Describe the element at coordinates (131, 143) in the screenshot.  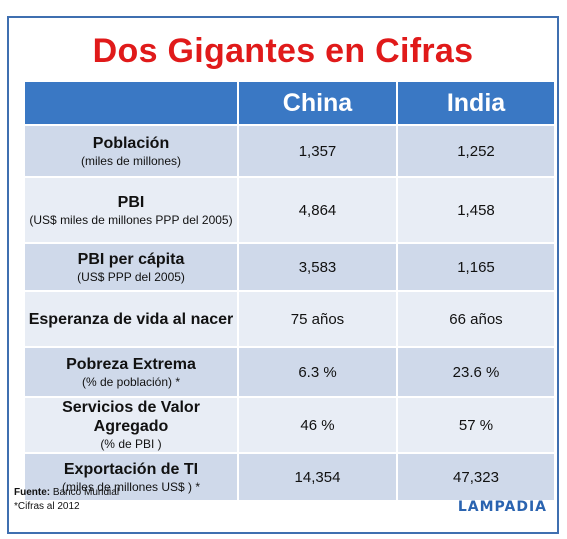
I see `row-label: Población` at that location.